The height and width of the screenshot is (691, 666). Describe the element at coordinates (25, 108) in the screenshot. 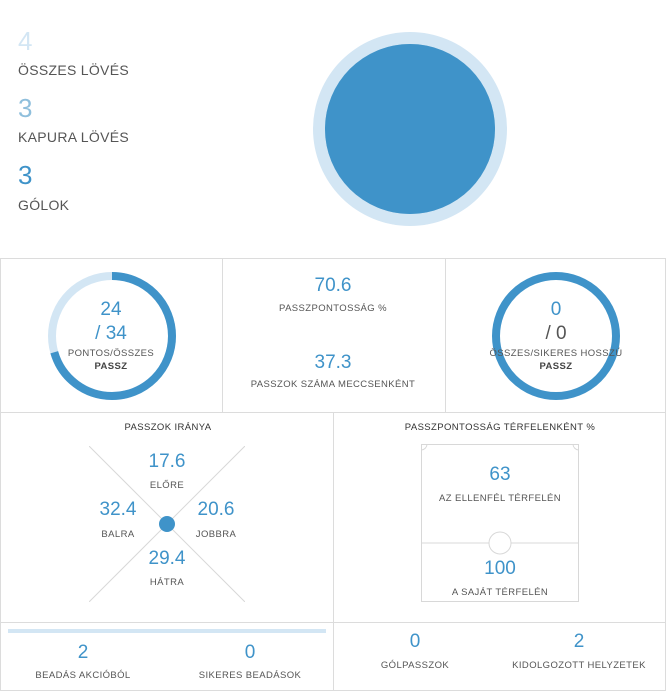

I see `shots-on-target-value: 3` at that location.